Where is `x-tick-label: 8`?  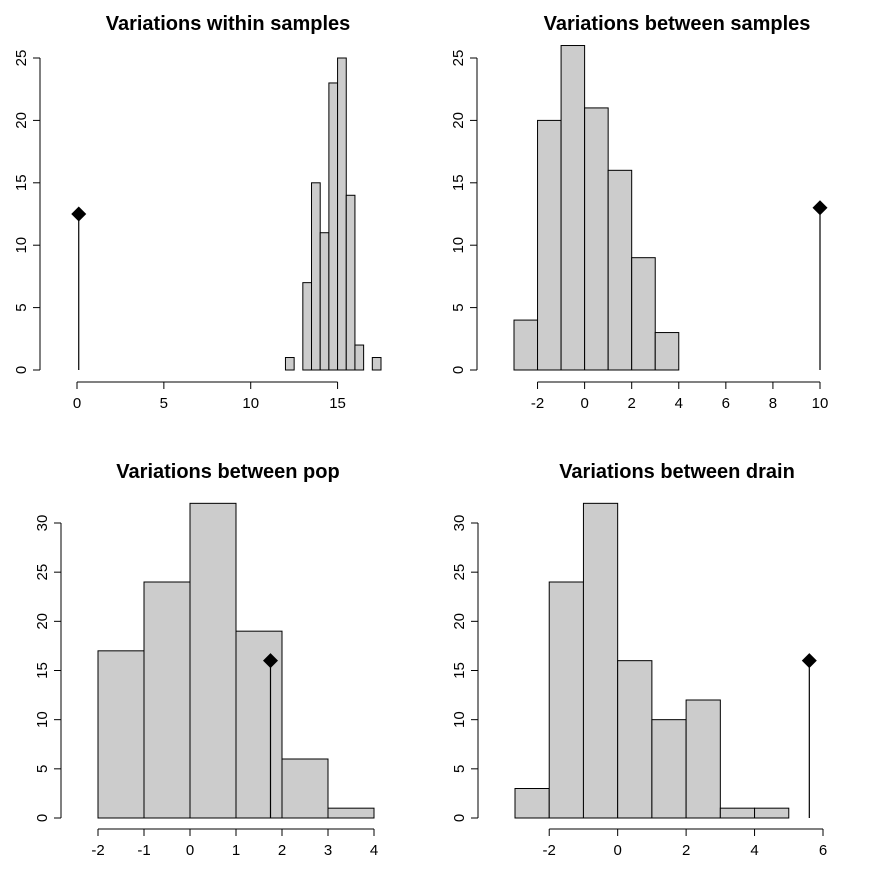 x-tick-label: 8 is located at coordinates (773, 403).